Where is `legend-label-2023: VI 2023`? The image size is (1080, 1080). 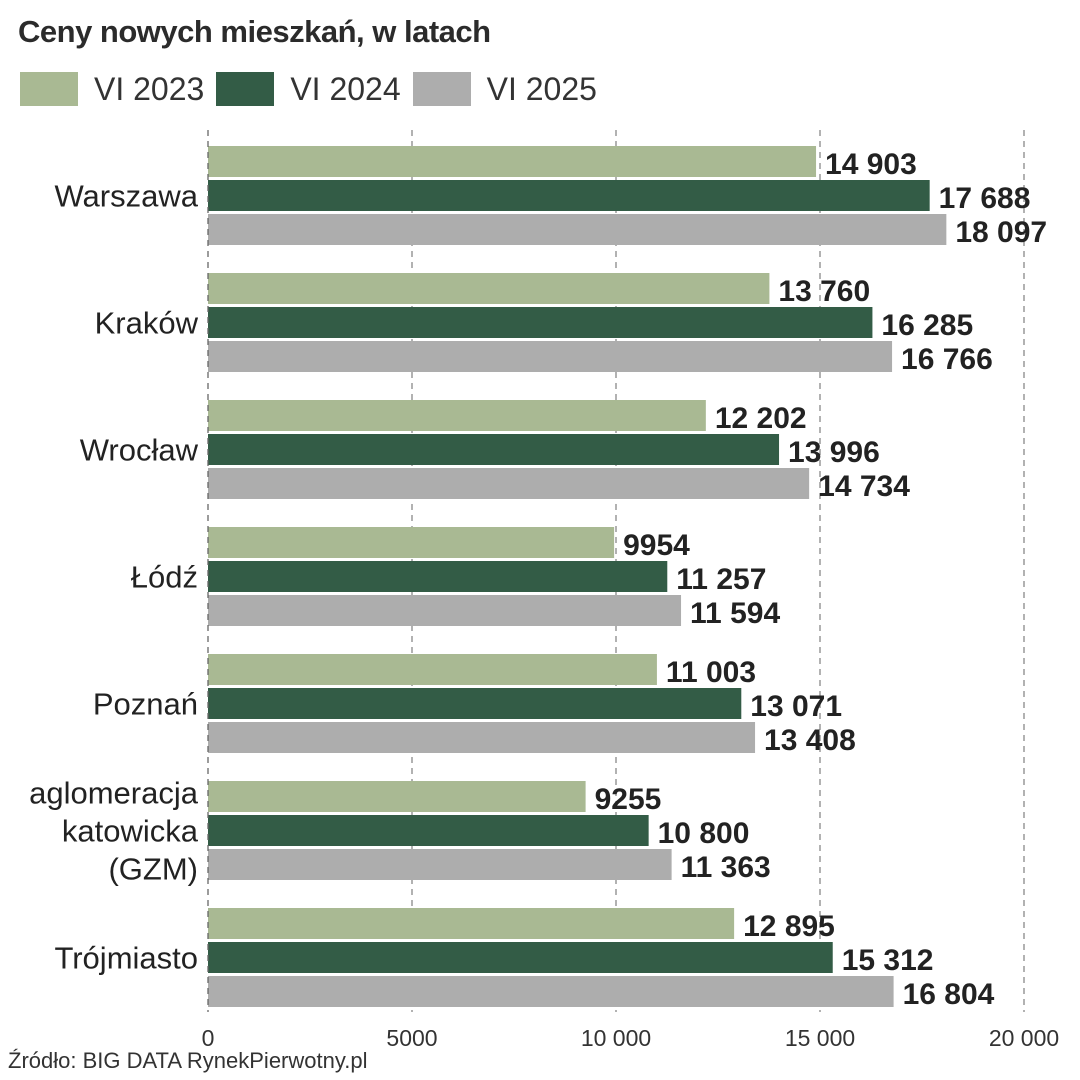
legend-label-2023: VI 2023 is located at coordinates (149, 88).